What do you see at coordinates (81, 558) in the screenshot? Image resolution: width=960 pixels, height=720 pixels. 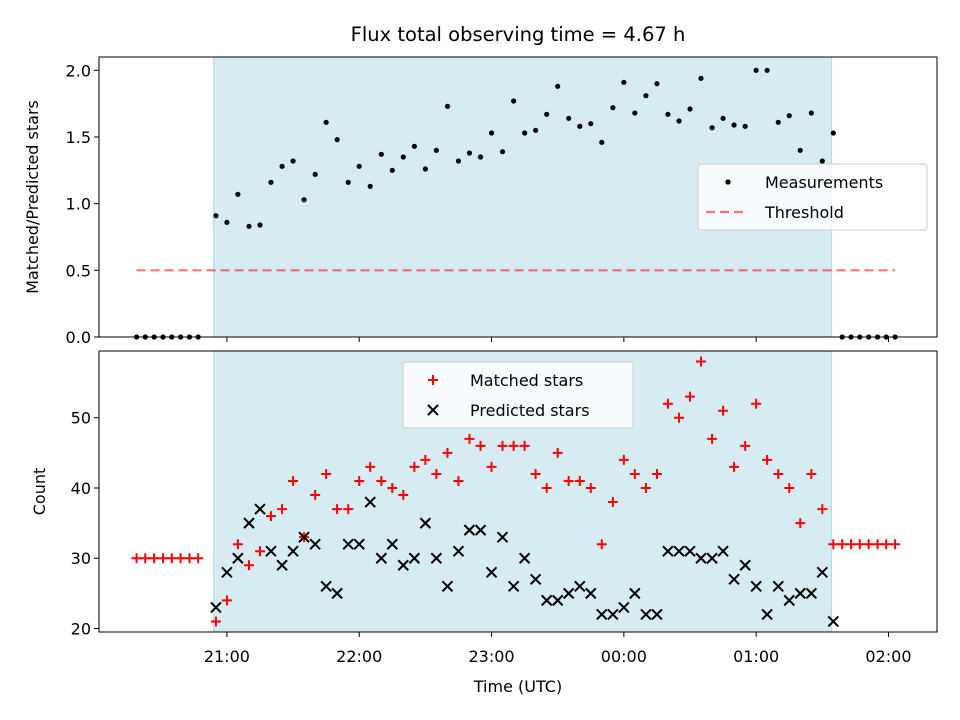 I see `y-tick-label: 30` at bounding box center [81, 558].